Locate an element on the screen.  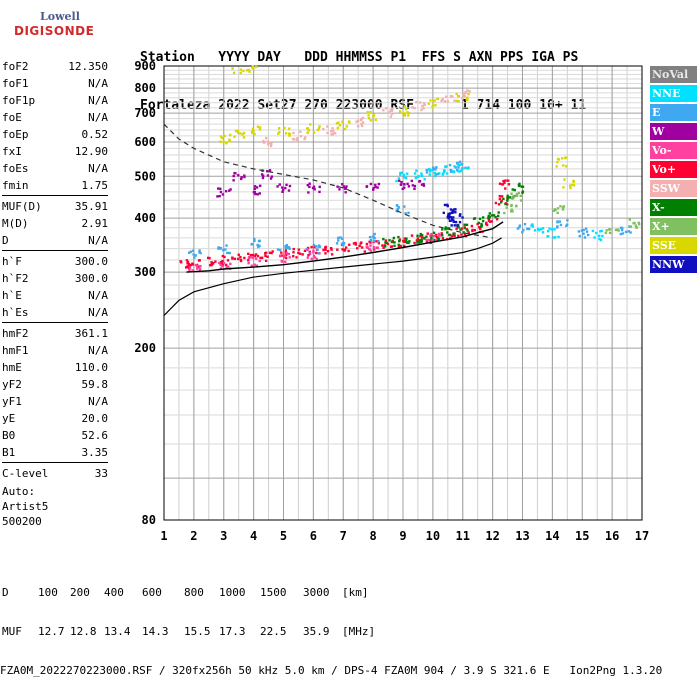
auto-label: Auto: is located at coordinates (19, 491).